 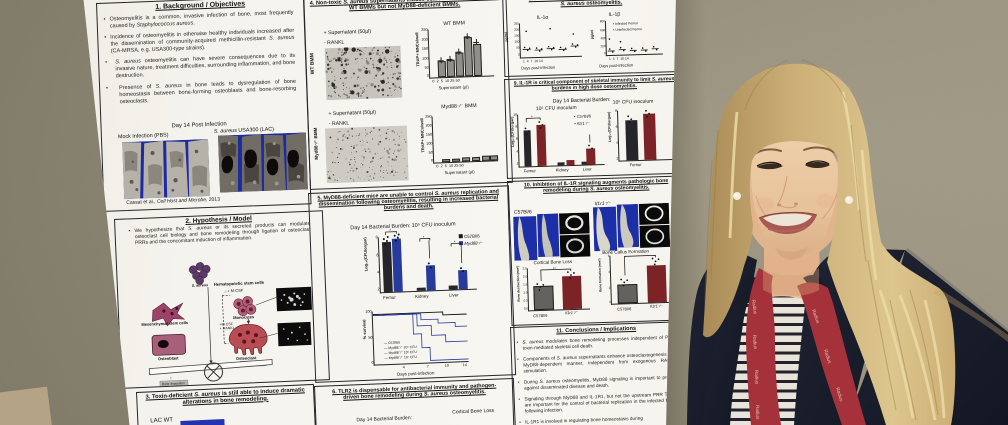 What do you see at coordinates (169, 358) in the screenshot?
I see `svg-text: Osteoblast` at bounding box center [169, 358].